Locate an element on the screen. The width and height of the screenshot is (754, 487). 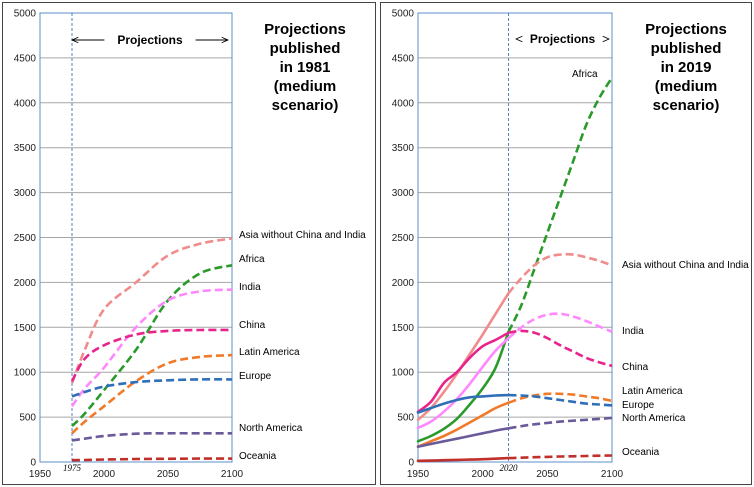
series-line-africa-historical is located at coordinates (463, 386).